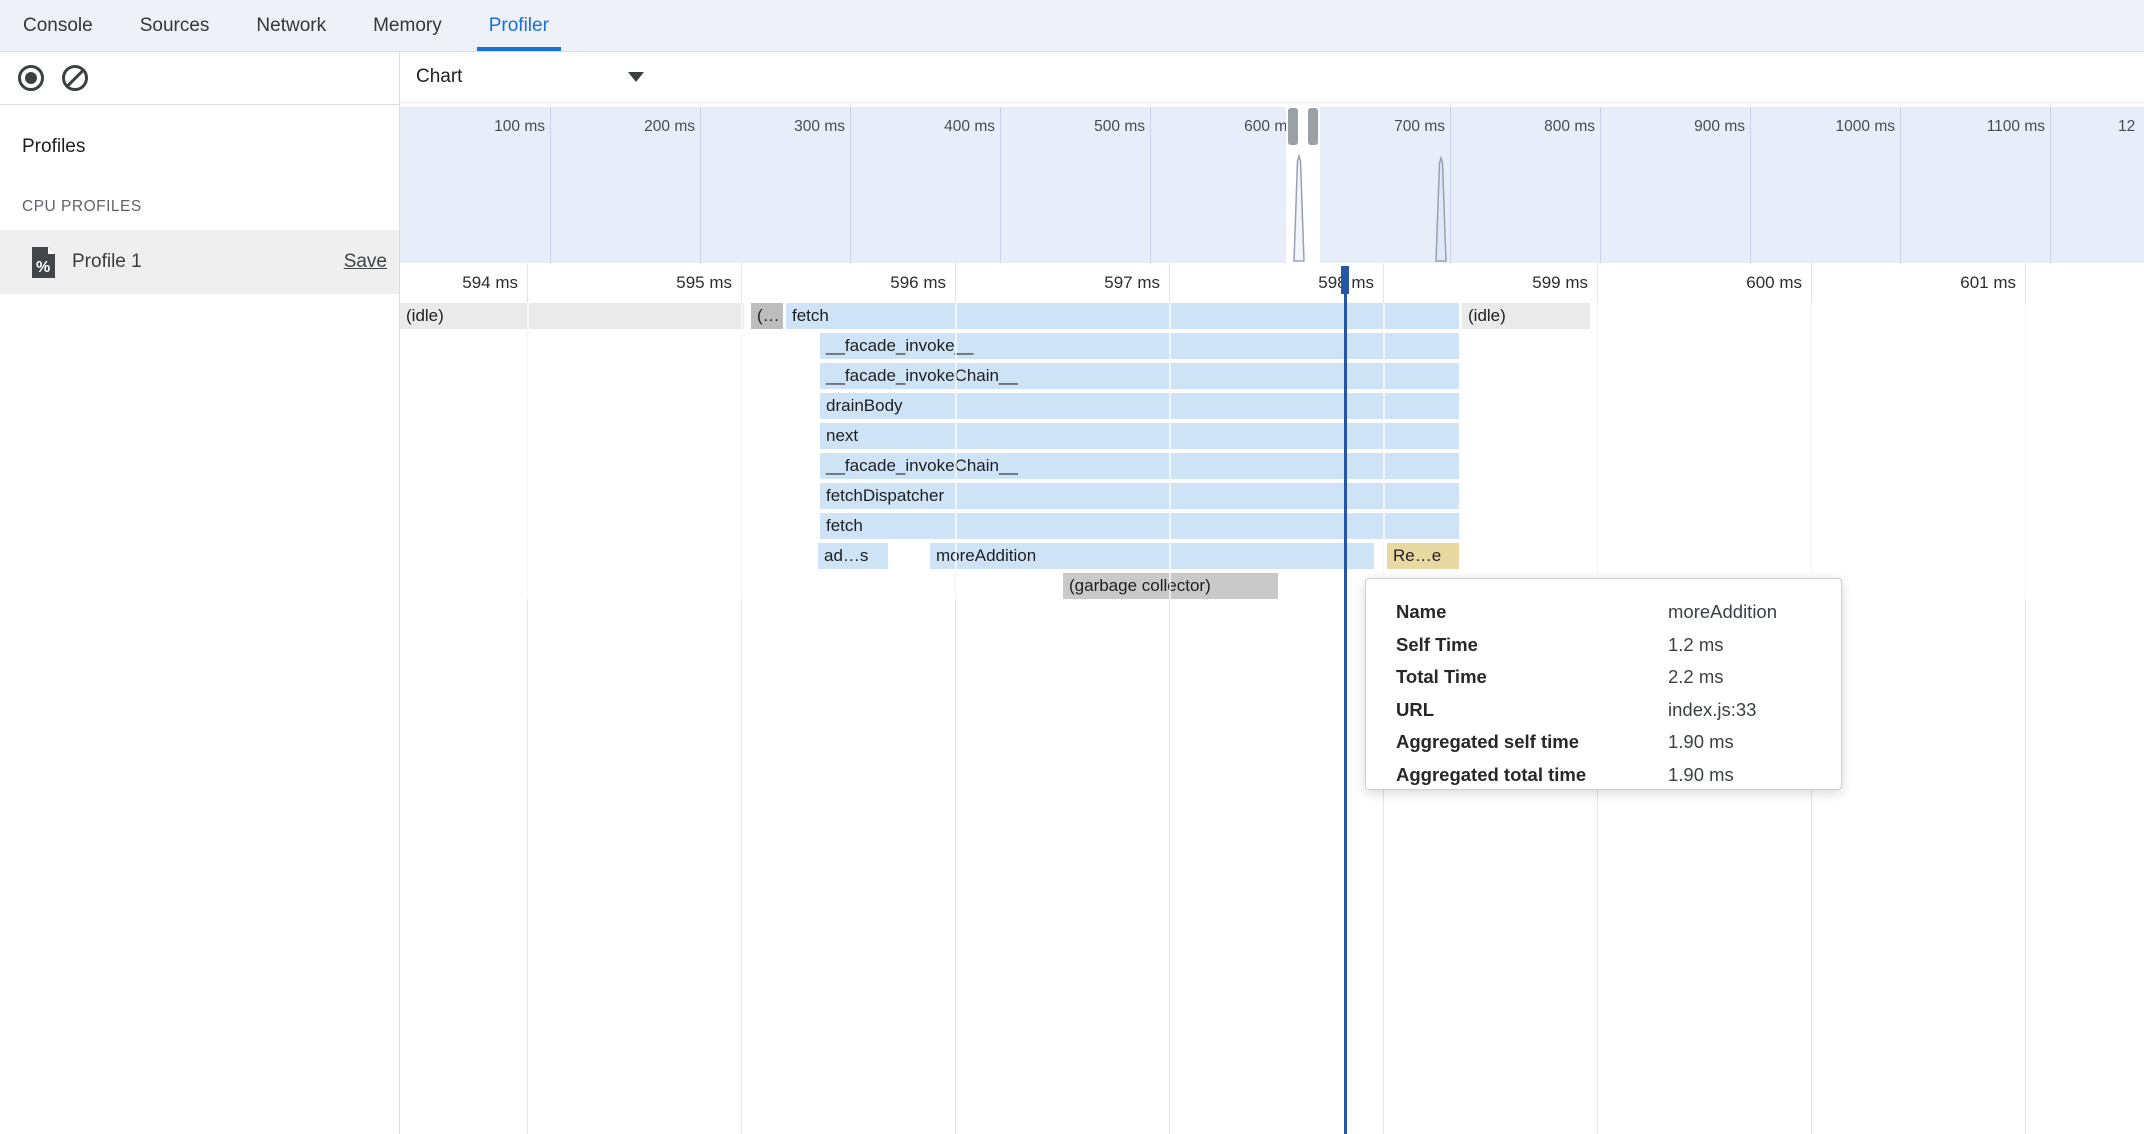 The height and width of the screenshot is (1134, 2144). I want to click on save-profile-link: Save, so click(365, 261).